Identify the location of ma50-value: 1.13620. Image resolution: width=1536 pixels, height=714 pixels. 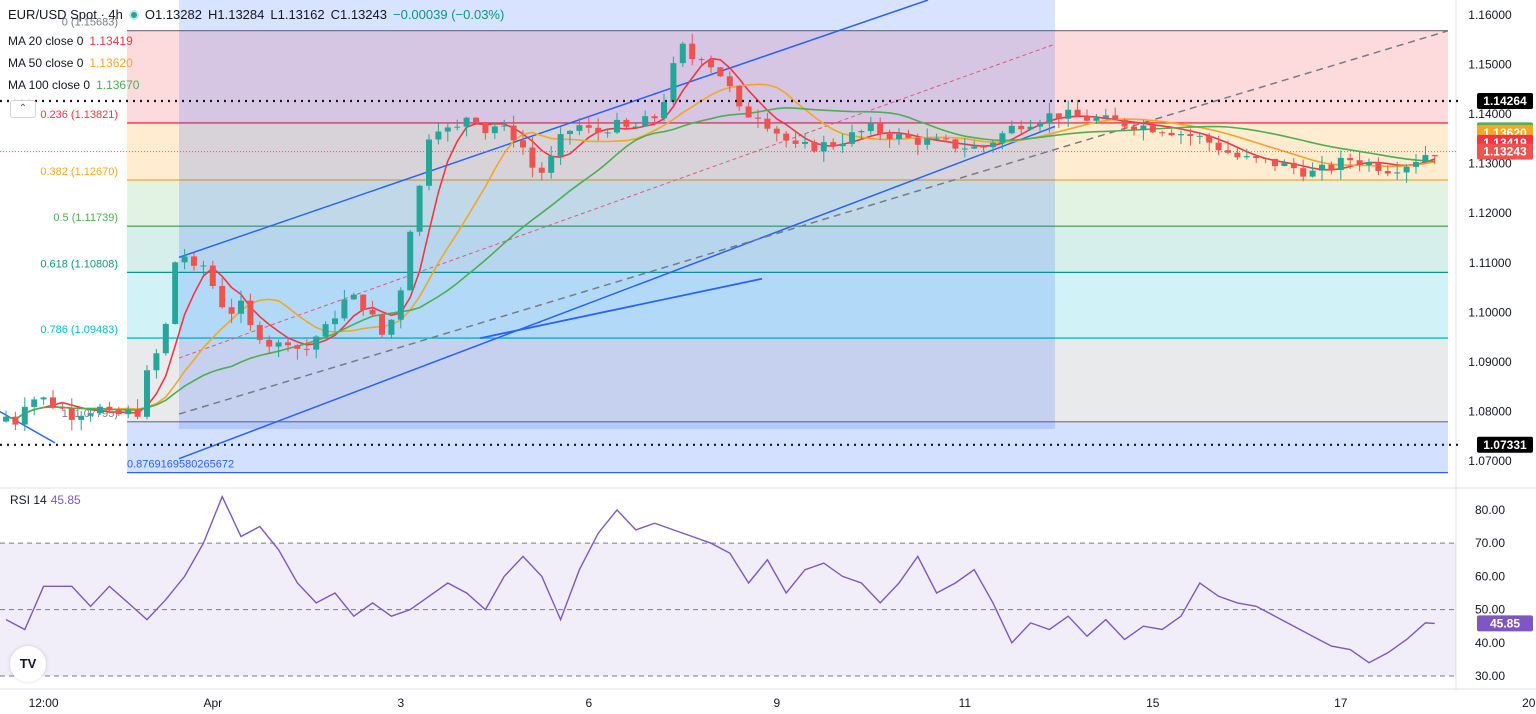
(111, 63).